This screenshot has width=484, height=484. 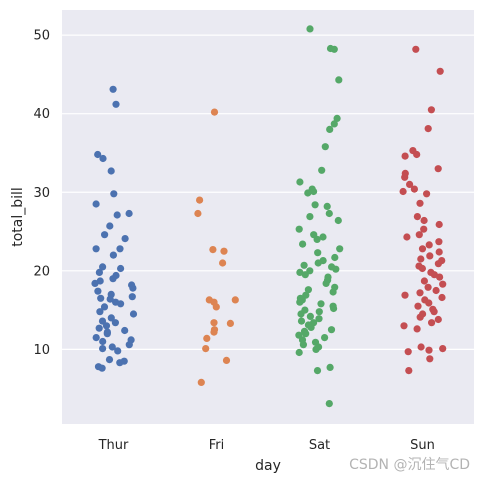 I want to click on watermark: CSDN @沉住气CD, so click(x=409, y=465).